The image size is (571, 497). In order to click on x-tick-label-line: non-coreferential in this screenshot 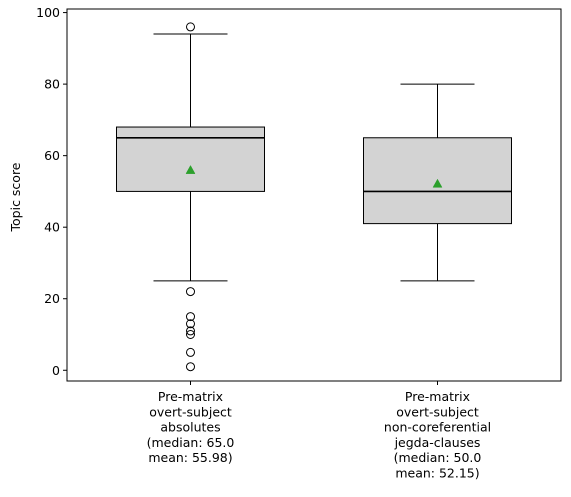, I will do `click(437, 427)`.